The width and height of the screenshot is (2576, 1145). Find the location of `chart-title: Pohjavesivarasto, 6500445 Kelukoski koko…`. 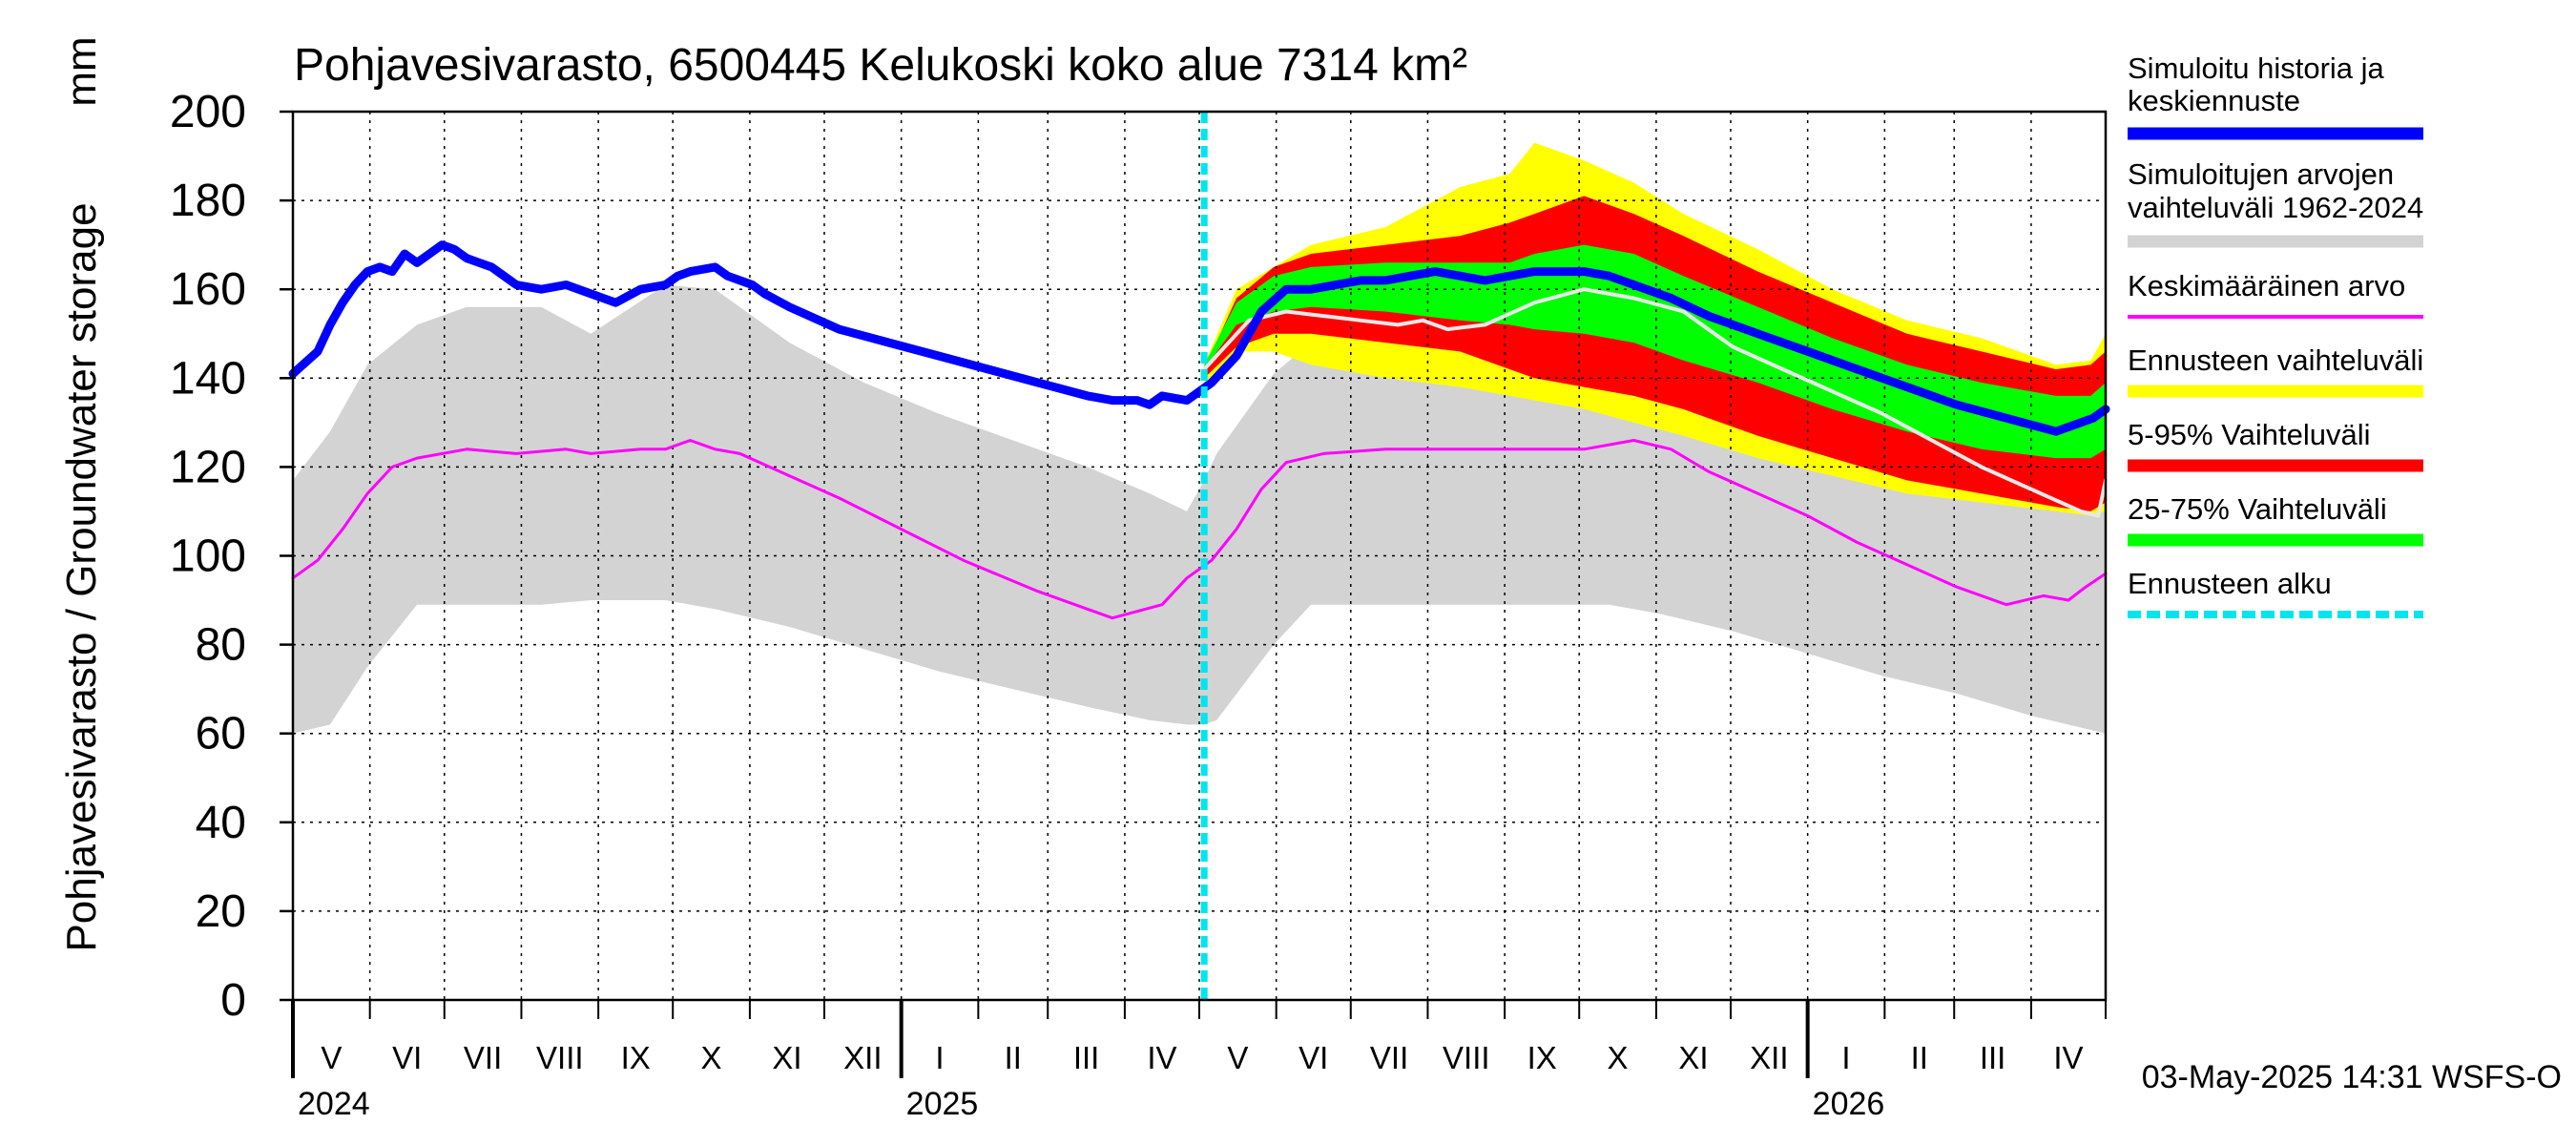

chart-title: Pohjavesivarasto, 6500445 Kelukoski koko… is located at coordinates (880, 66).